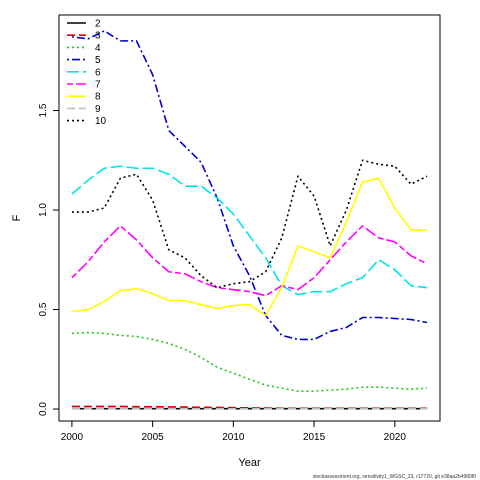 The width and height of the screenshot is (480, 480). What do you see at coordinates (98, 109) in the screenshot?
I see `legend-label-9: 9` at bounding box center [98, 109].